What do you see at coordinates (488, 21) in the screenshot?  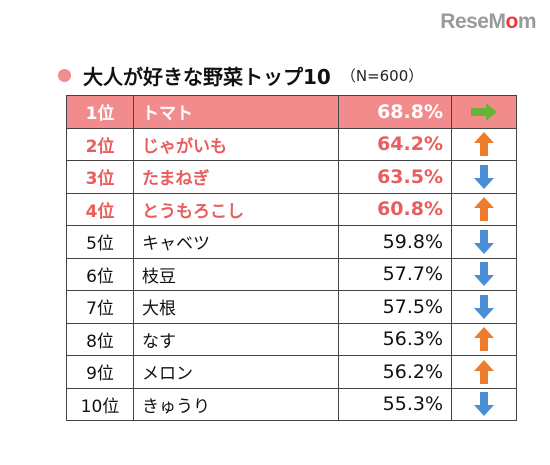 I see `resemom-logo: ReseMom` at bounding box center [488, 21].